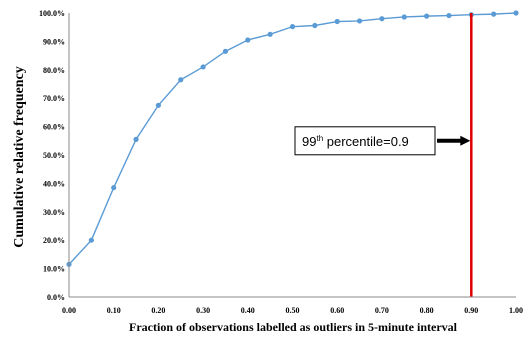  I want to click on y-tick-label: 20.0%, so click(54, 240).